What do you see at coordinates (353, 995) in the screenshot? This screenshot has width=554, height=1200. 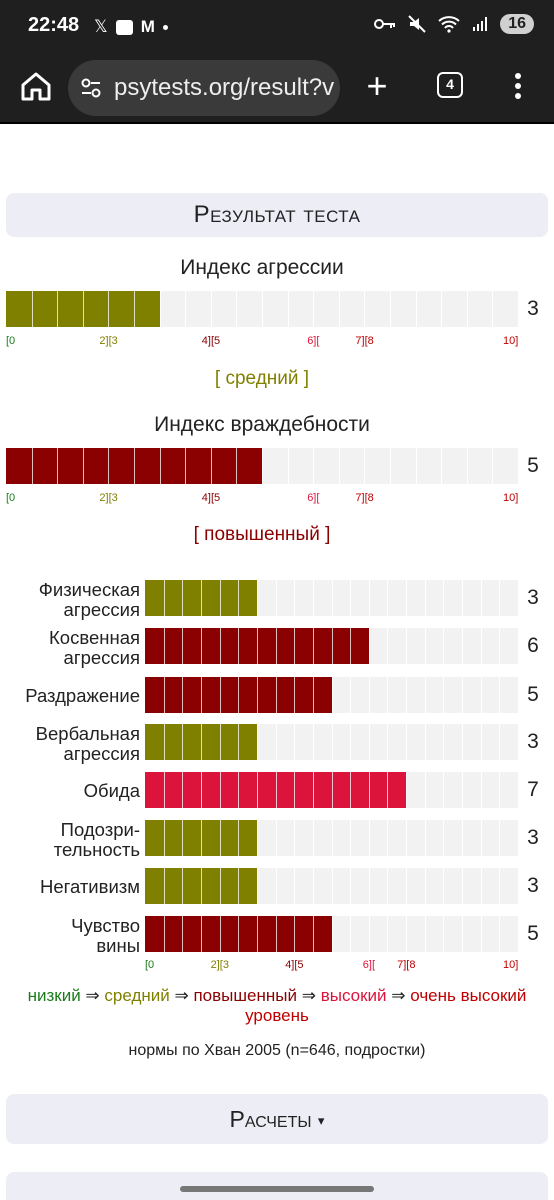 I see `legend-high: высокий` at bounding box center [353, 995].